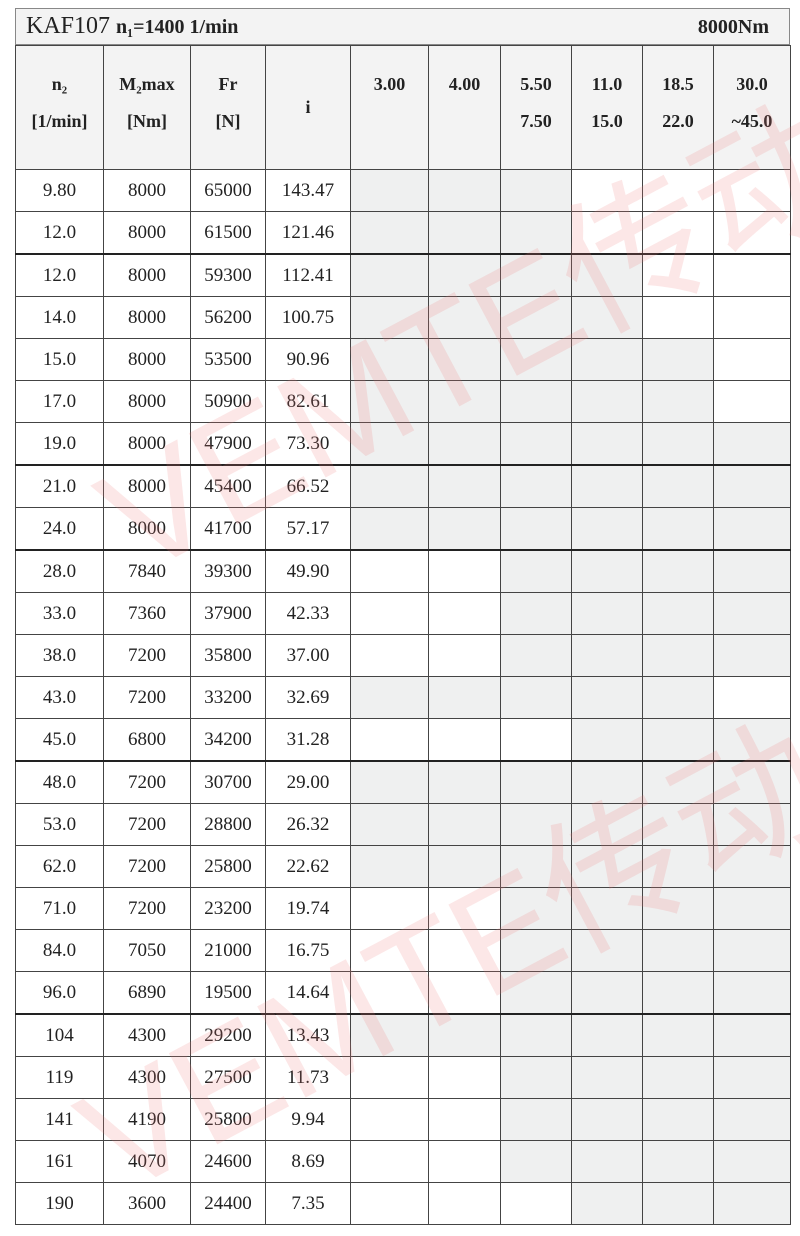  Describe the element at coordinates (147, 121) in the screenshot. I see `header-line-2: [Nm]` at that location.